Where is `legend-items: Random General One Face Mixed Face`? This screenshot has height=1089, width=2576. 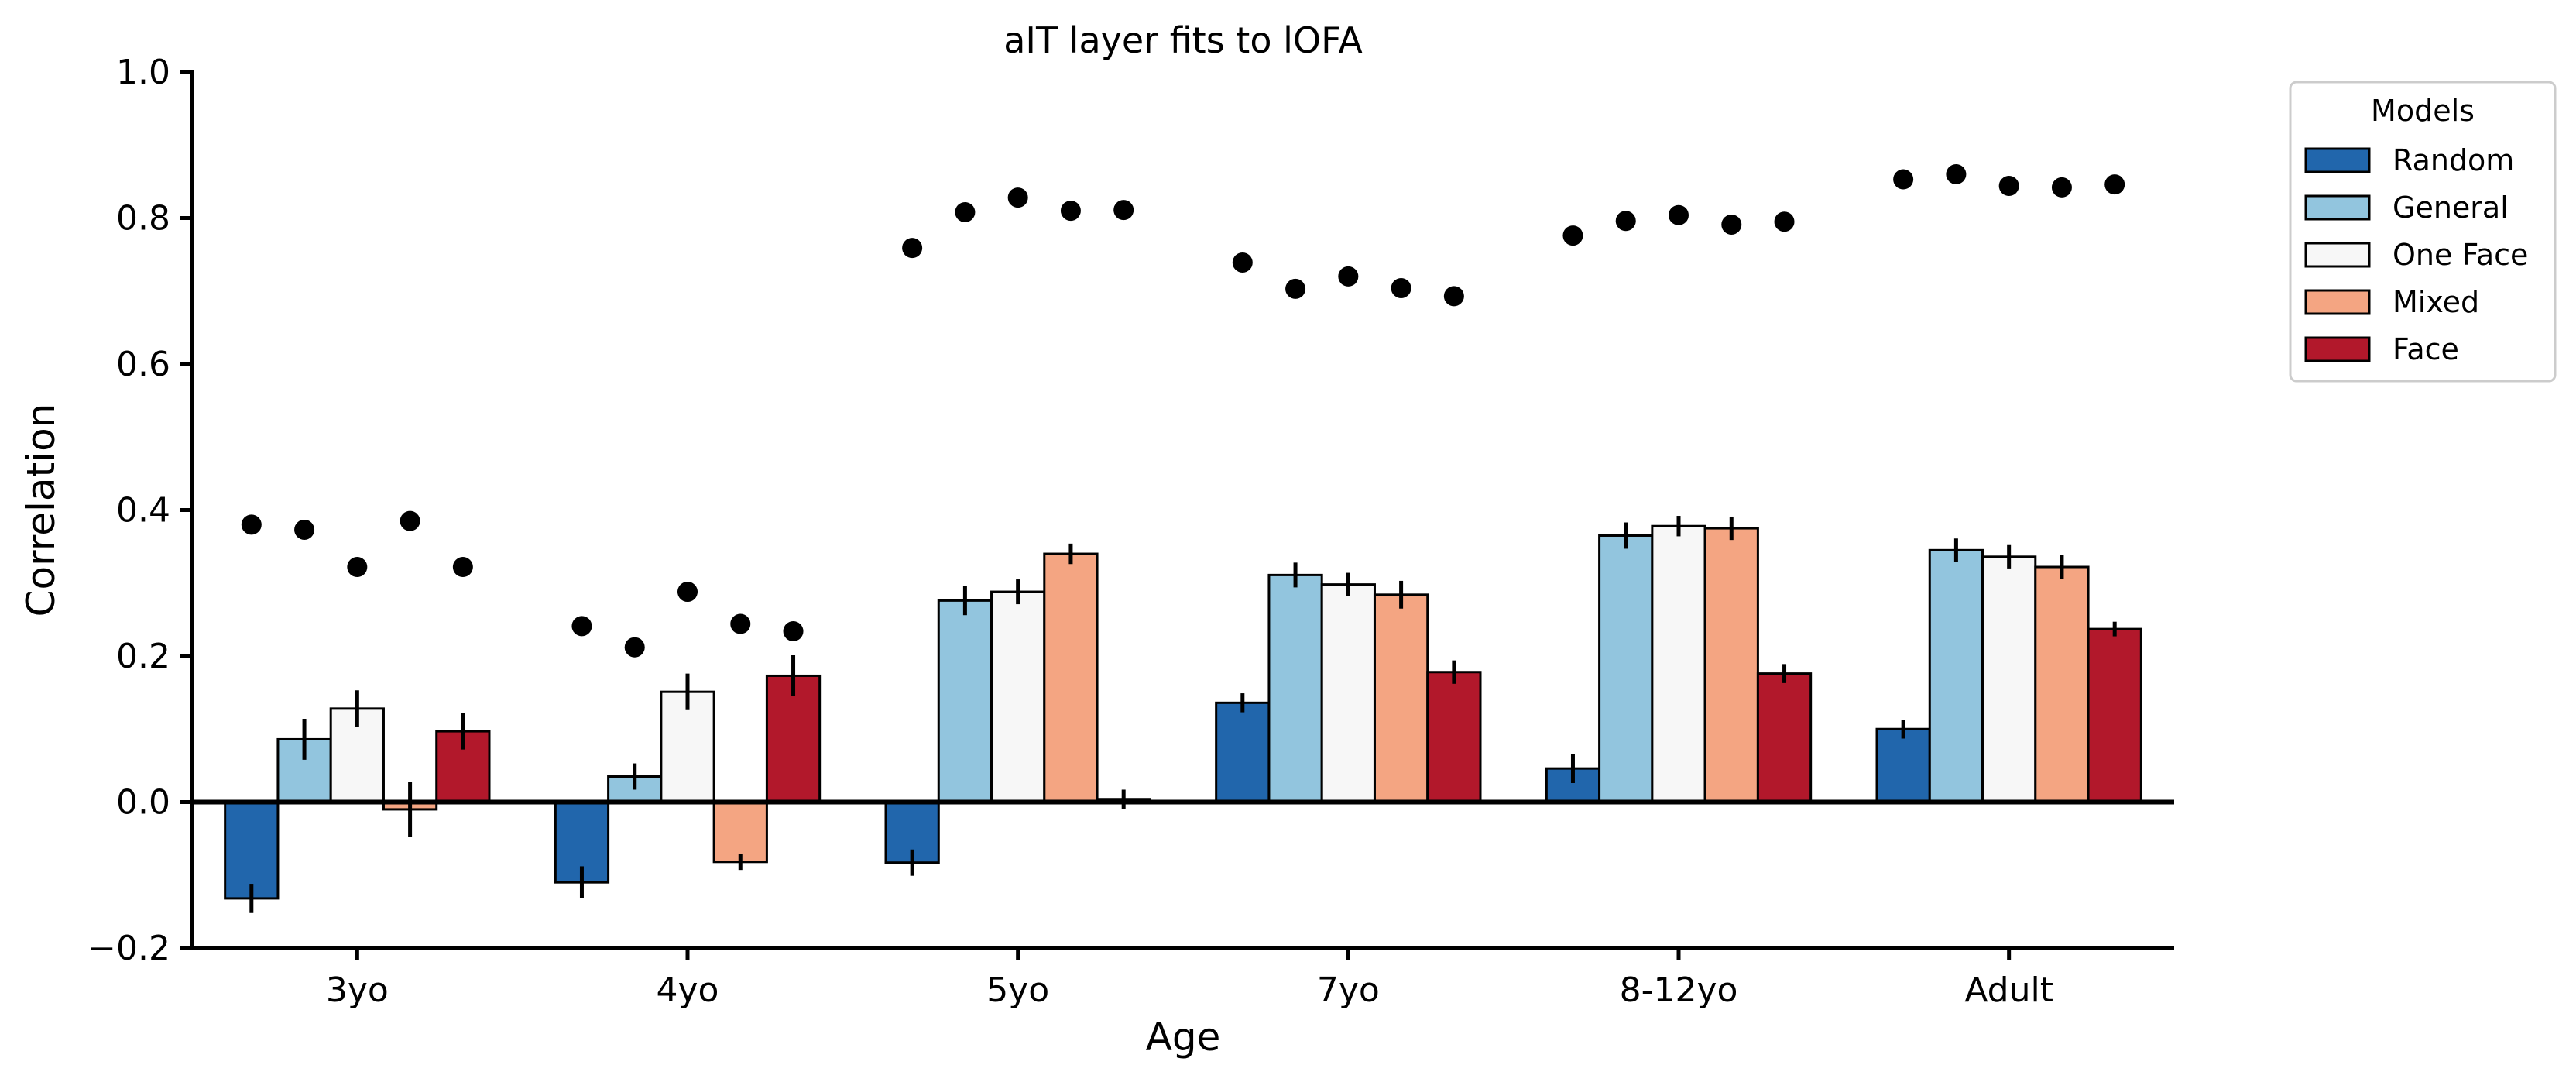
legend-items: Random General One Face Mixed Face is located at coordinates (2416, 254).